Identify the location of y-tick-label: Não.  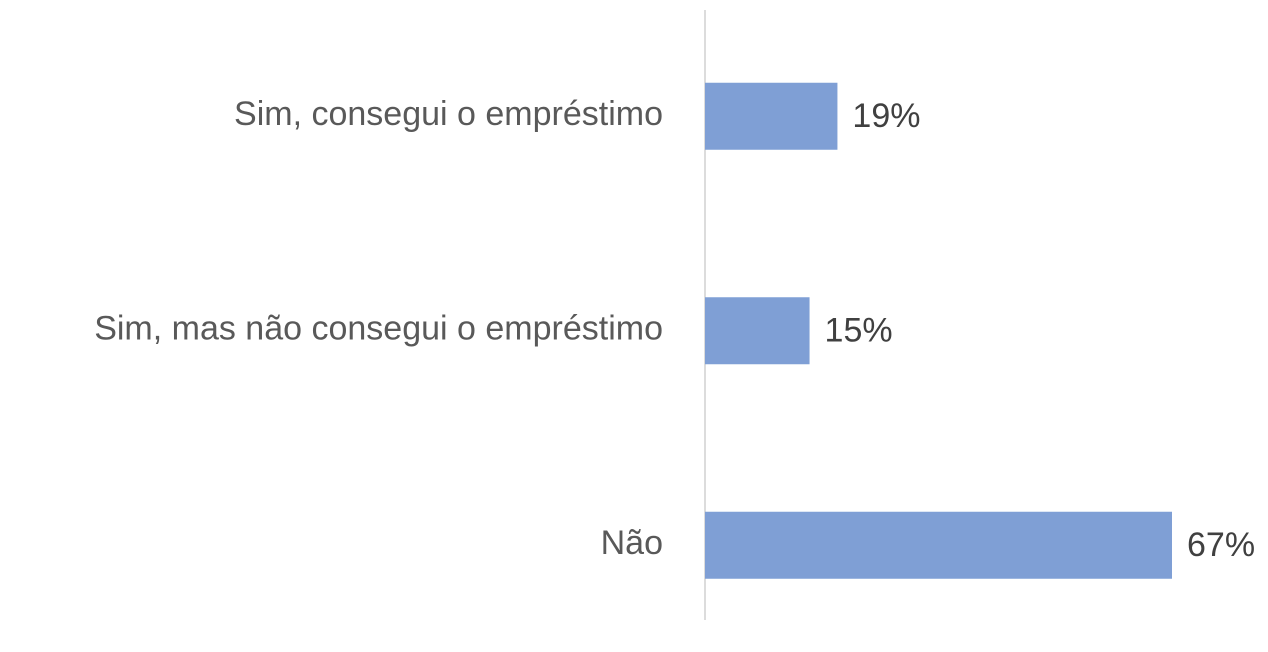
(632, 543).